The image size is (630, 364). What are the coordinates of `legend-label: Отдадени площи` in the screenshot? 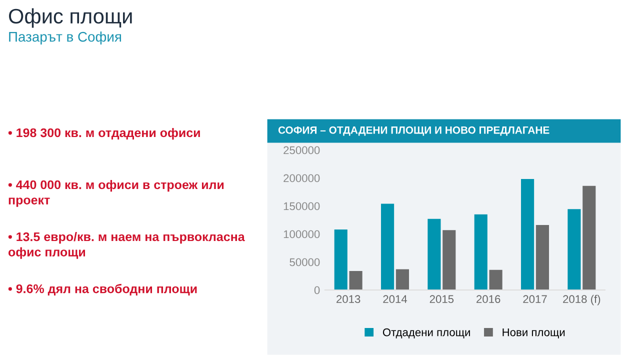 It's located at (426, 333).